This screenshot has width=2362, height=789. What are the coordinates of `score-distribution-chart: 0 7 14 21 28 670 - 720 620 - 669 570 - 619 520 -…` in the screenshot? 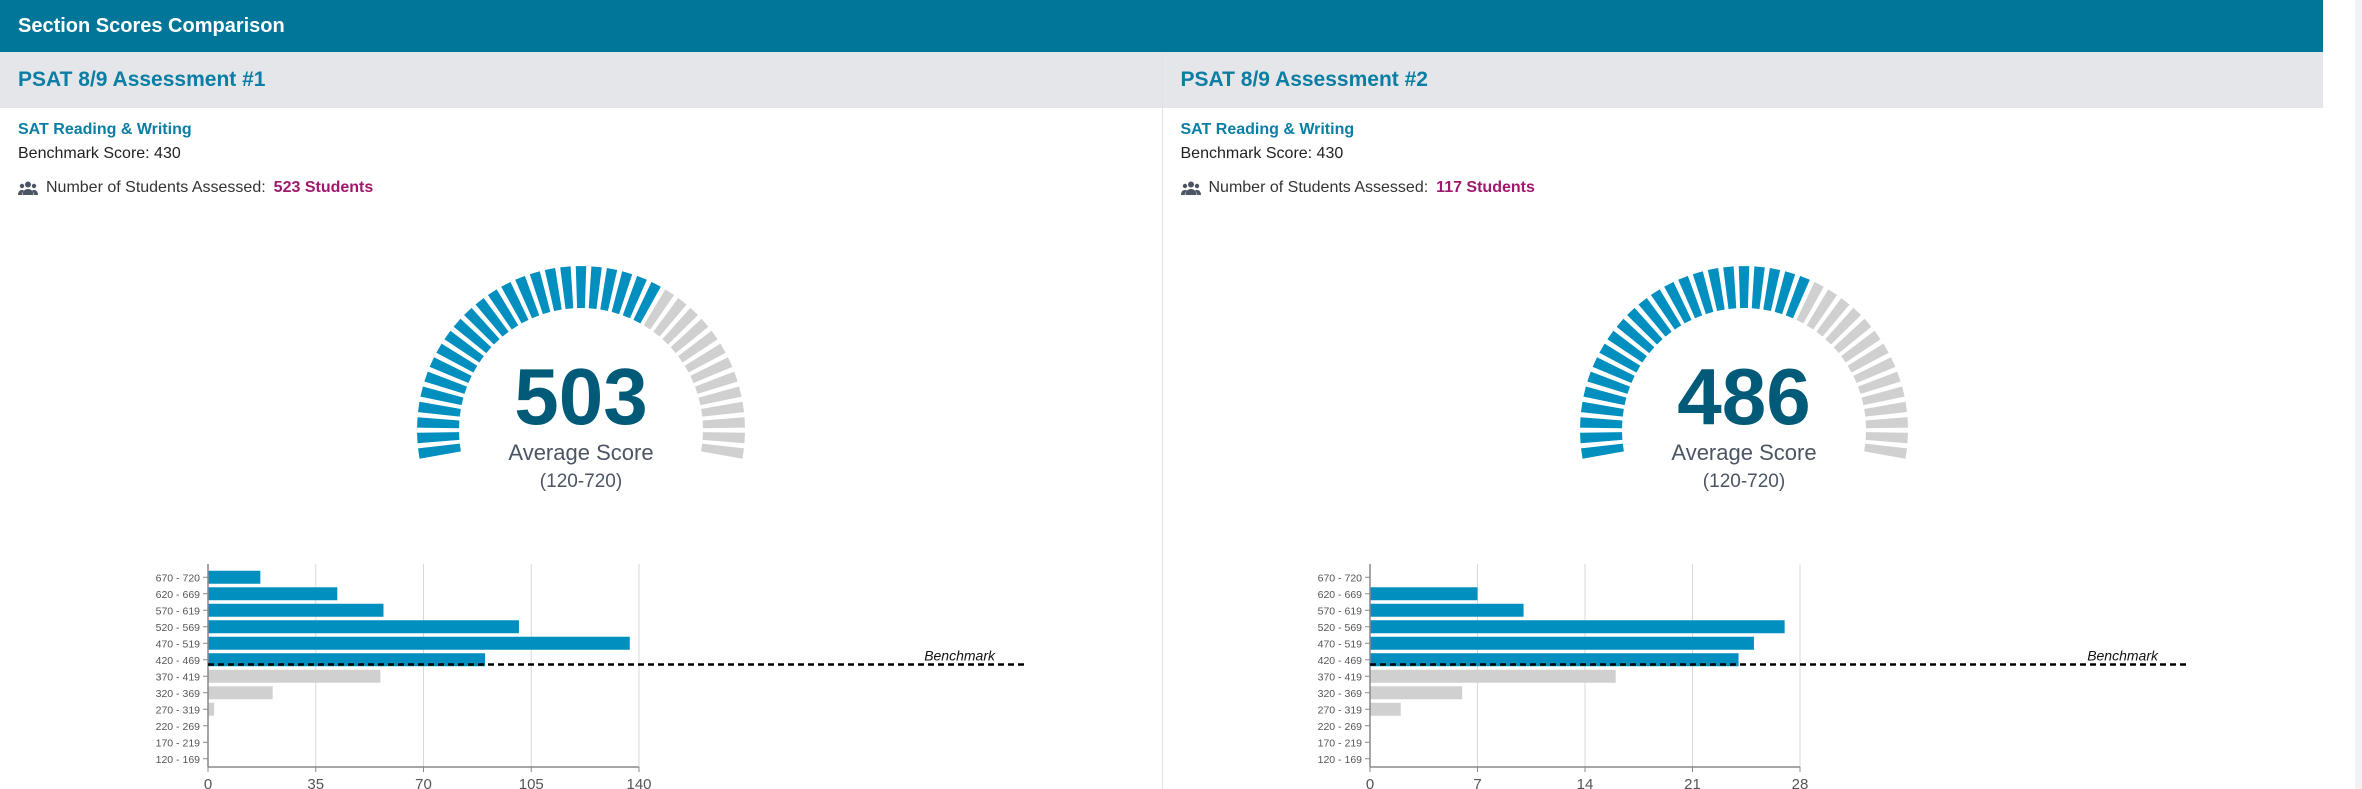 It's located at (1753, 676).